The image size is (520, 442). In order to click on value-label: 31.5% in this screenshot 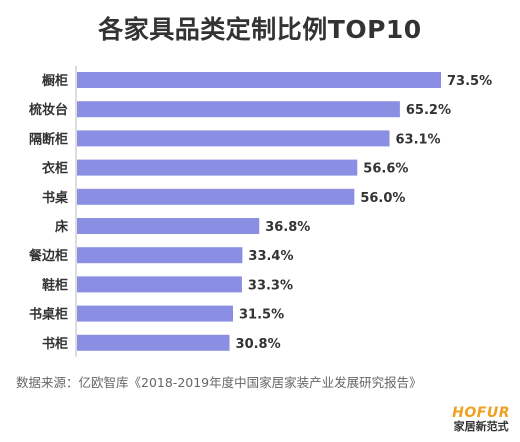, I will do `click(261, 315)`.